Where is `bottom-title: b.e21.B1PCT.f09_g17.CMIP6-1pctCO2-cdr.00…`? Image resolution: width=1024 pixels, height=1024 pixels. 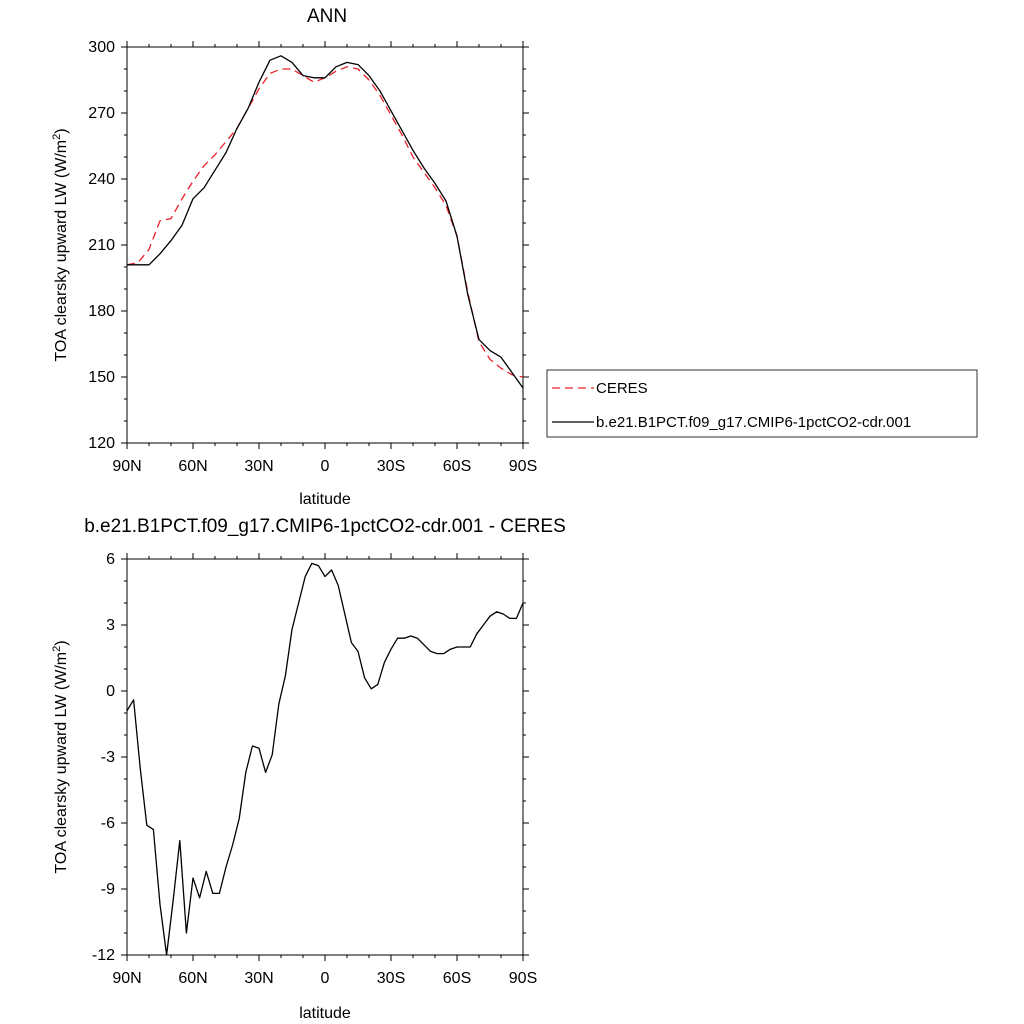
bottom-title: b.e21.B1PCT.f09_g17.CMIP6-1pctCO2-cdr.00… is located at coordinates (325, 526).